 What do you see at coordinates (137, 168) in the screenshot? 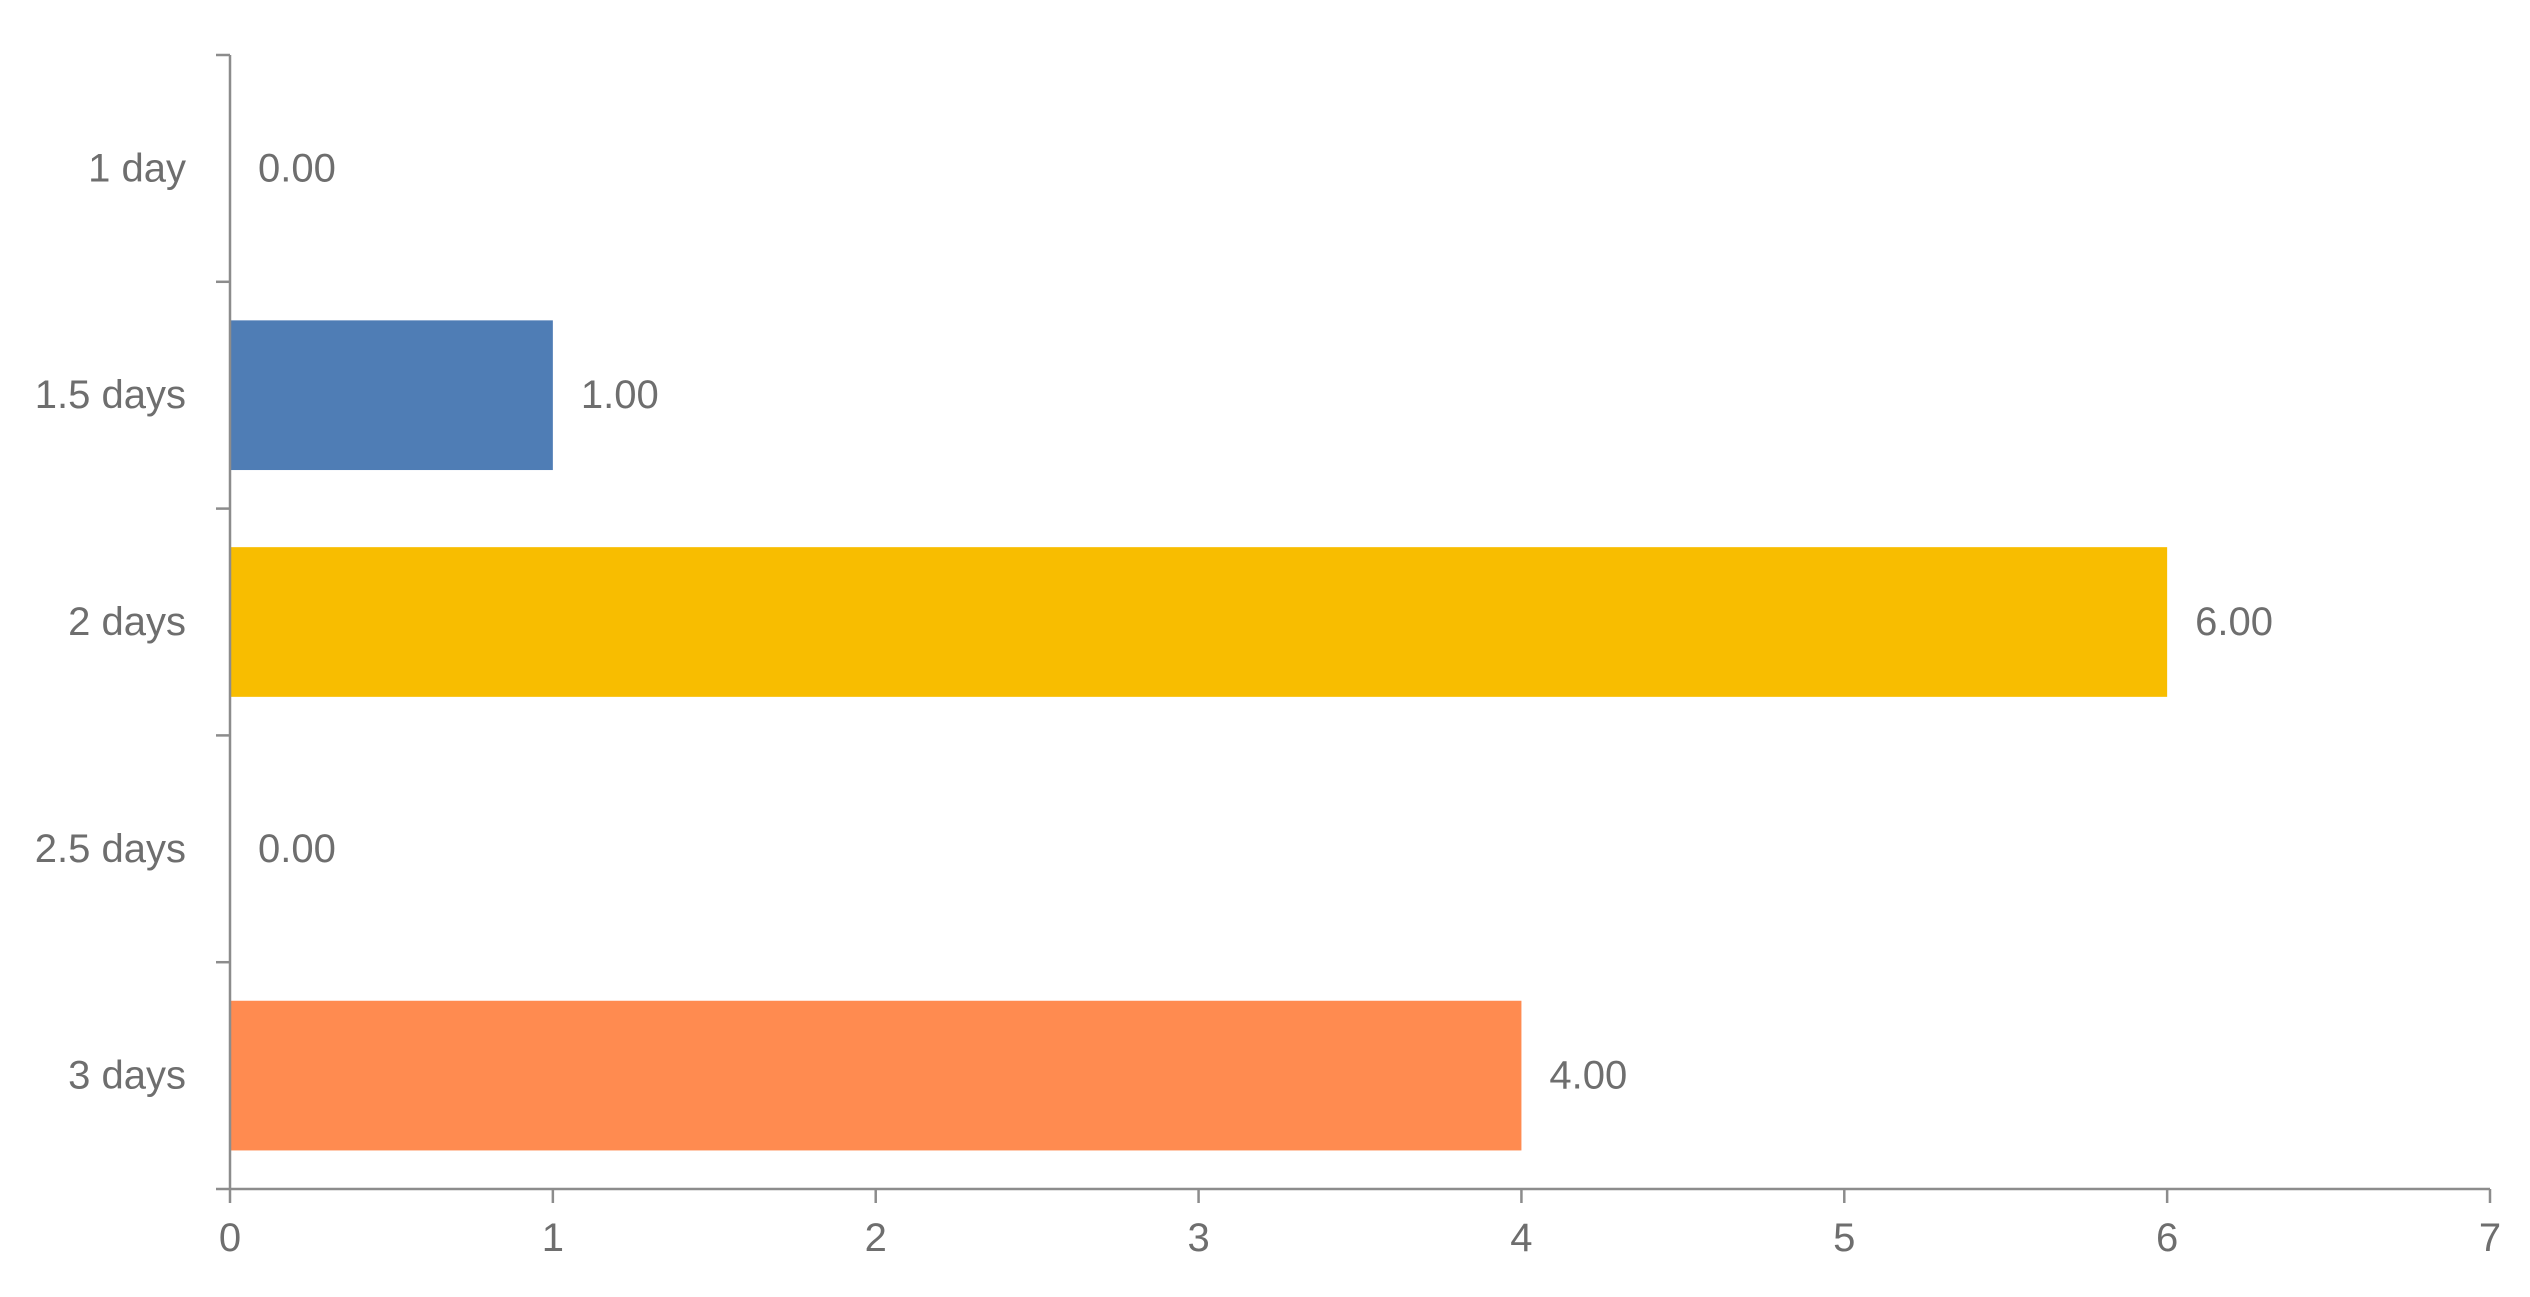
I see `y-tick-label: 1 day` at bounding box center [137, 168].